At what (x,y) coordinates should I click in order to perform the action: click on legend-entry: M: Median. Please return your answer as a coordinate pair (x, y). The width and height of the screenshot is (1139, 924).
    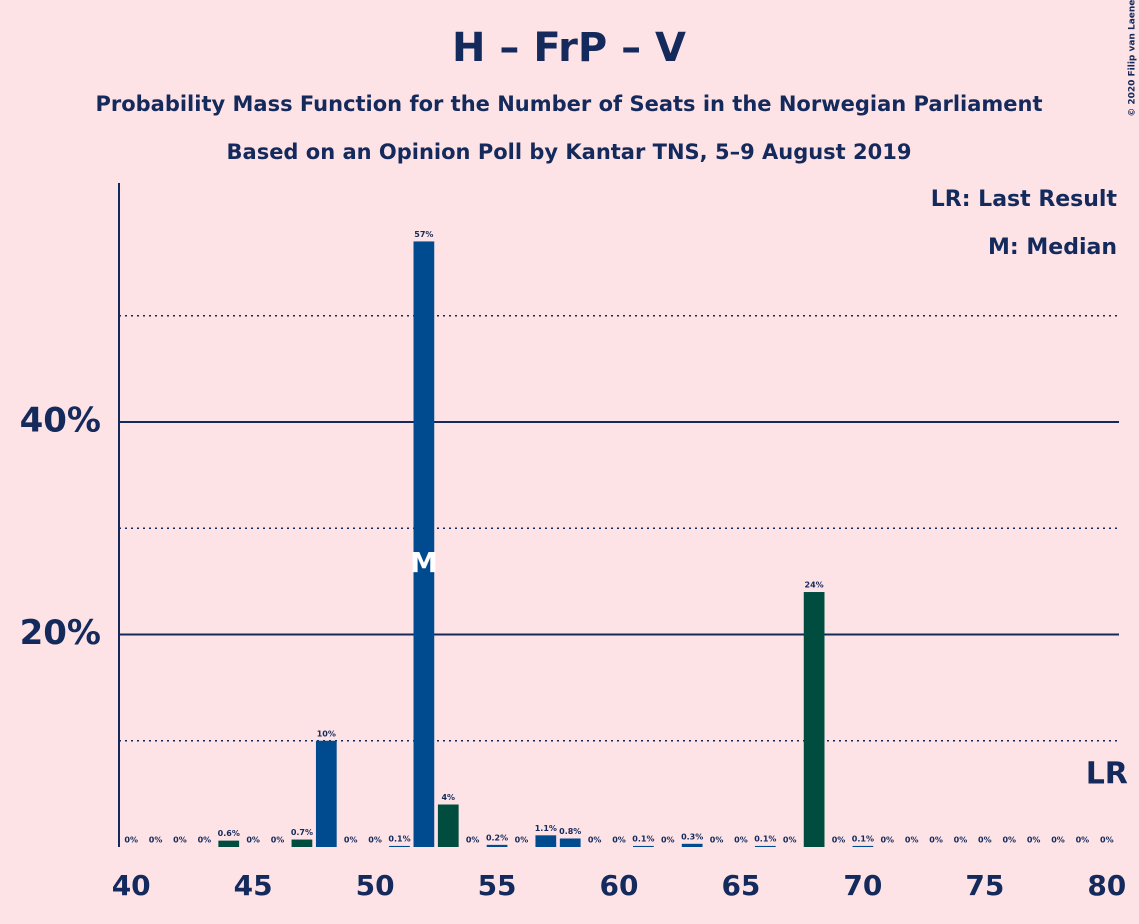
    Looking at the image, I should click on (1052, 247).